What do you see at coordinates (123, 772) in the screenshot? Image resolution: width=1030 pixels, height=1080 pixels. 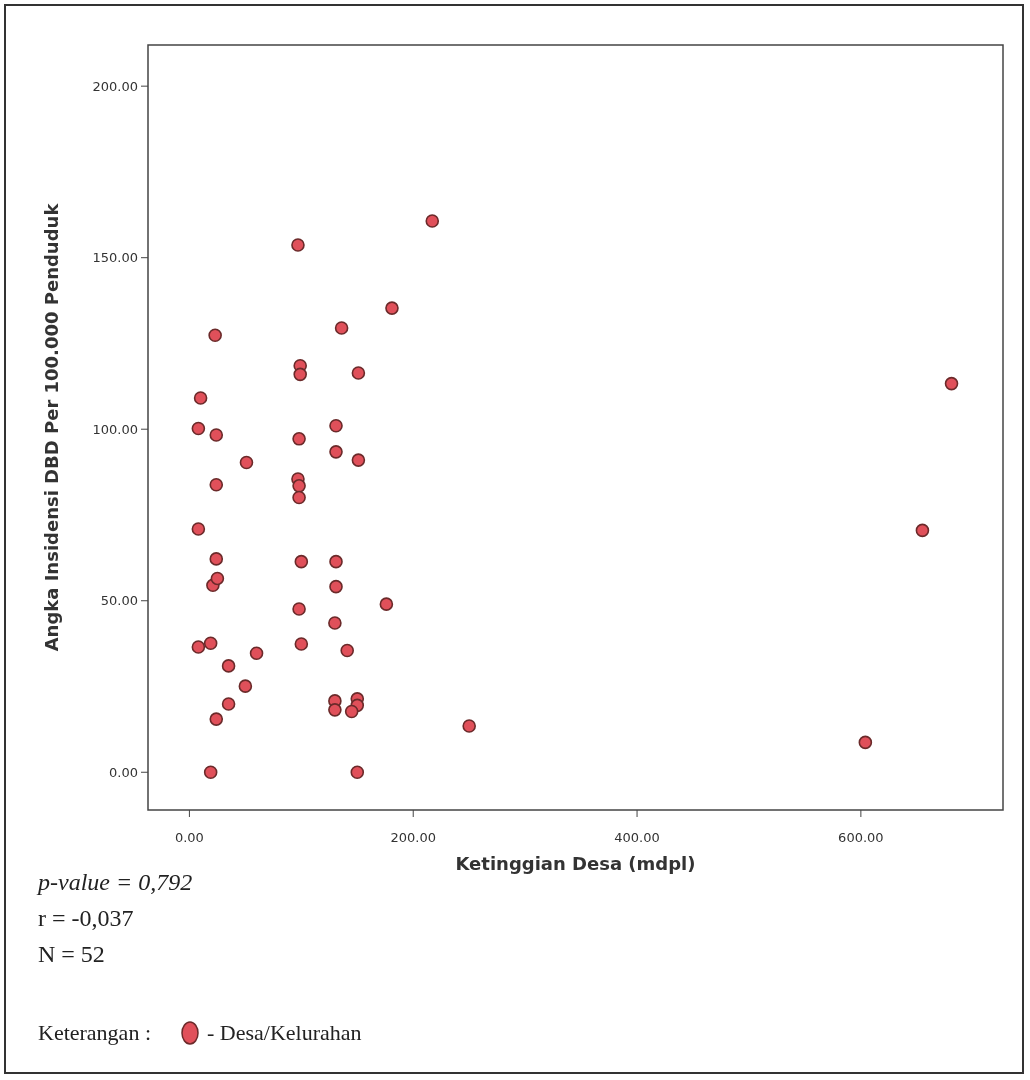 I see `y-tick-label: 0.00` at bounding box center [123, 772].